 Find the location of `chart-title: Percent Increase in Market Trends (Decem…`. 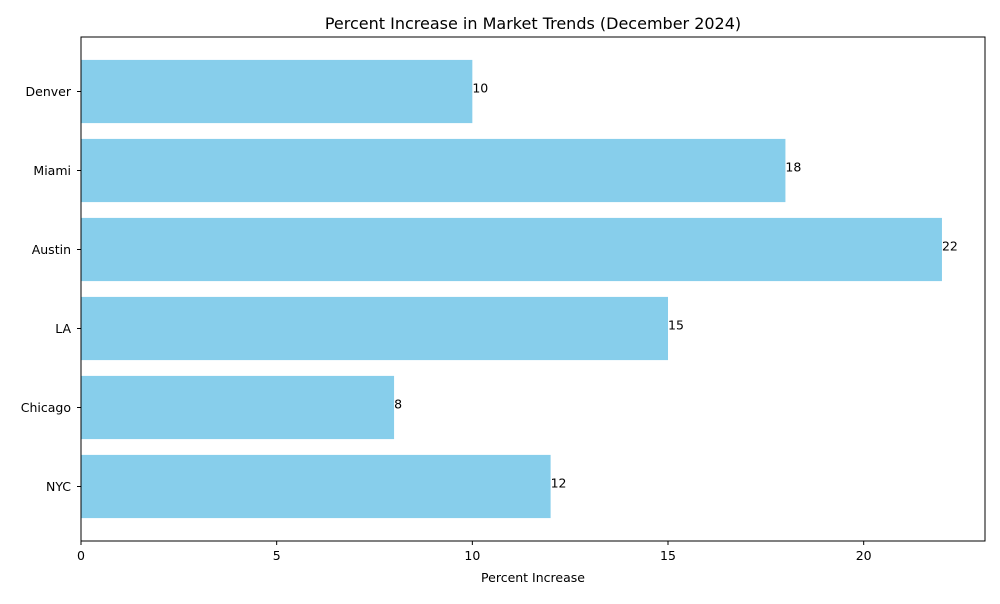

chart-title: Percent Increase in Market Trends (Decem… is located at coordinates (533, 23).